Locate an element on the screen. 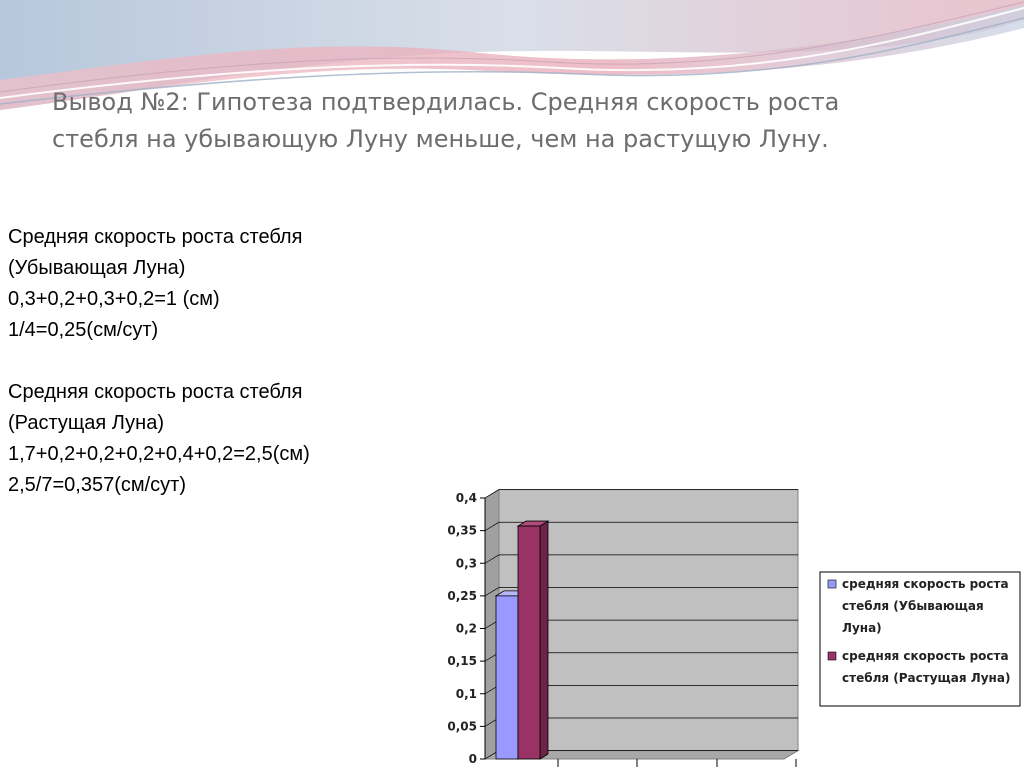  y-tick-label: 0,3 is located at coordinates (466, 563).